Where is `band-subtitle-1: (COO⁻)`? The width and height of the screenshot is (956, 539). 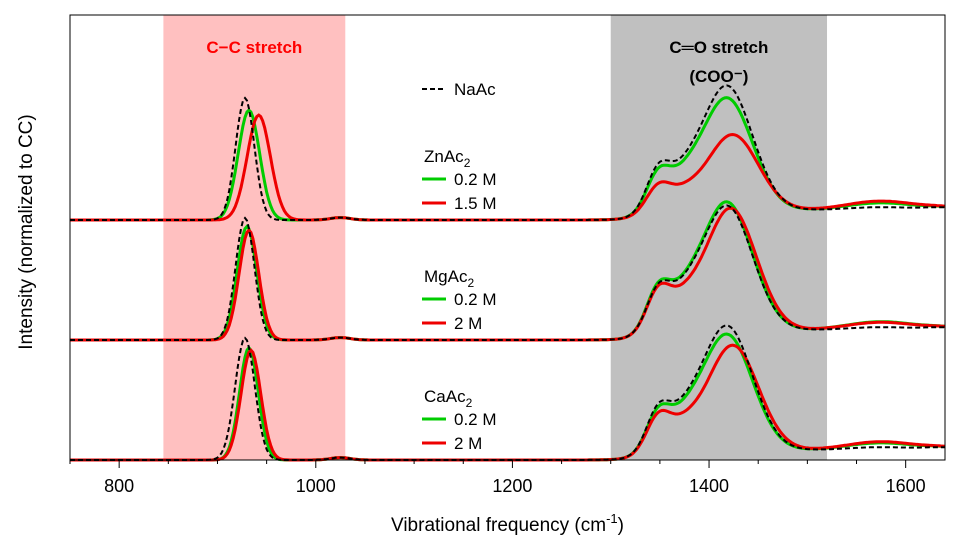
band-subtitle-1: (COO⁻) is located at coordinates (718, 76).